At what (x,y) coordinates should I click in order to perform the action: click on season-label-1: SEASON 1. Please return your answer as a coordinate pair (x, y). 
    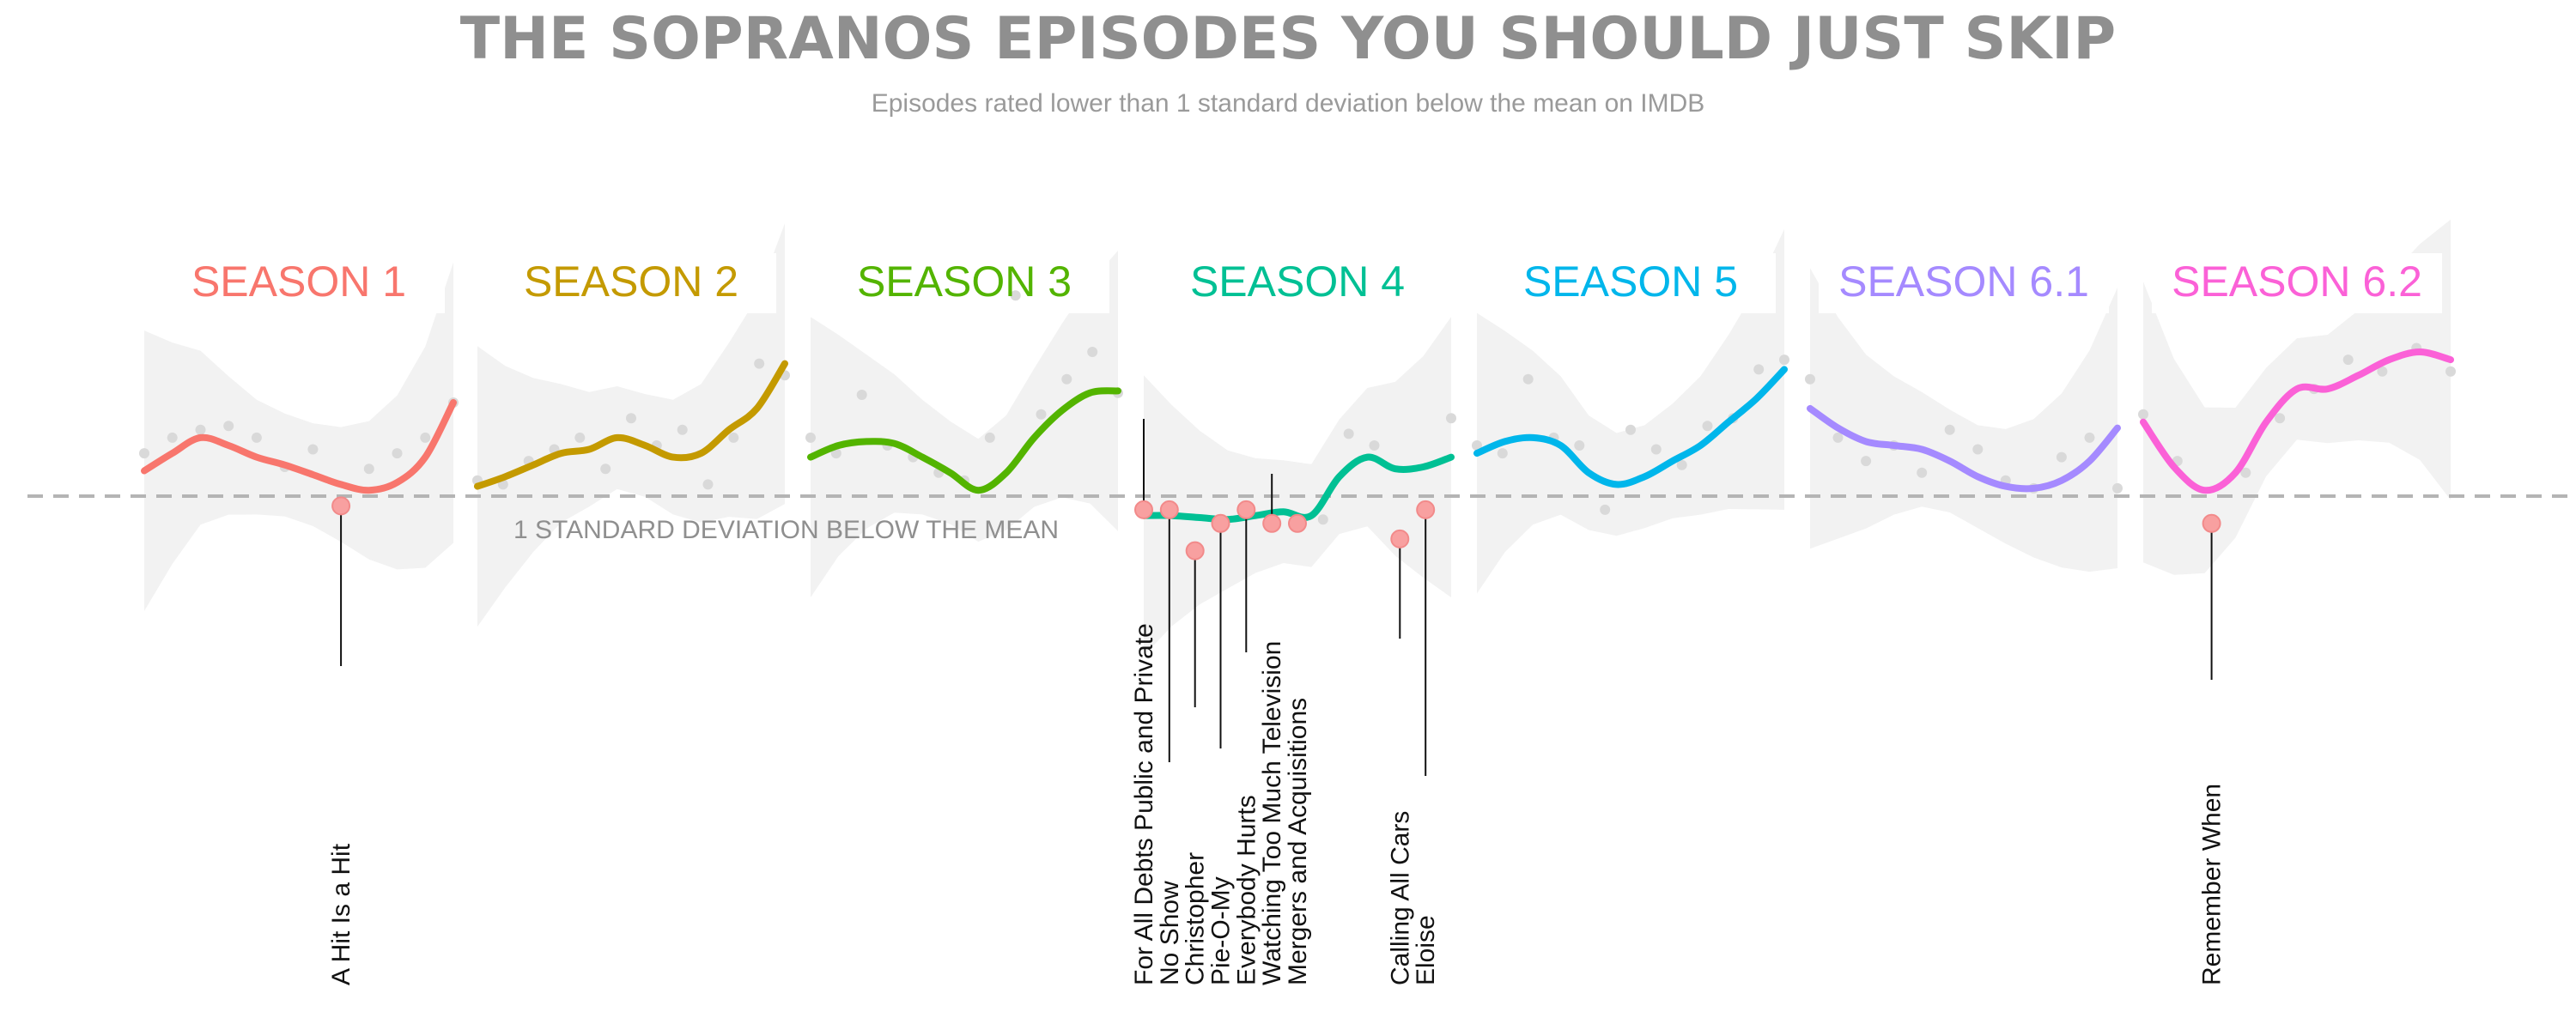
    Looking at the image, I should click on (298, 282).